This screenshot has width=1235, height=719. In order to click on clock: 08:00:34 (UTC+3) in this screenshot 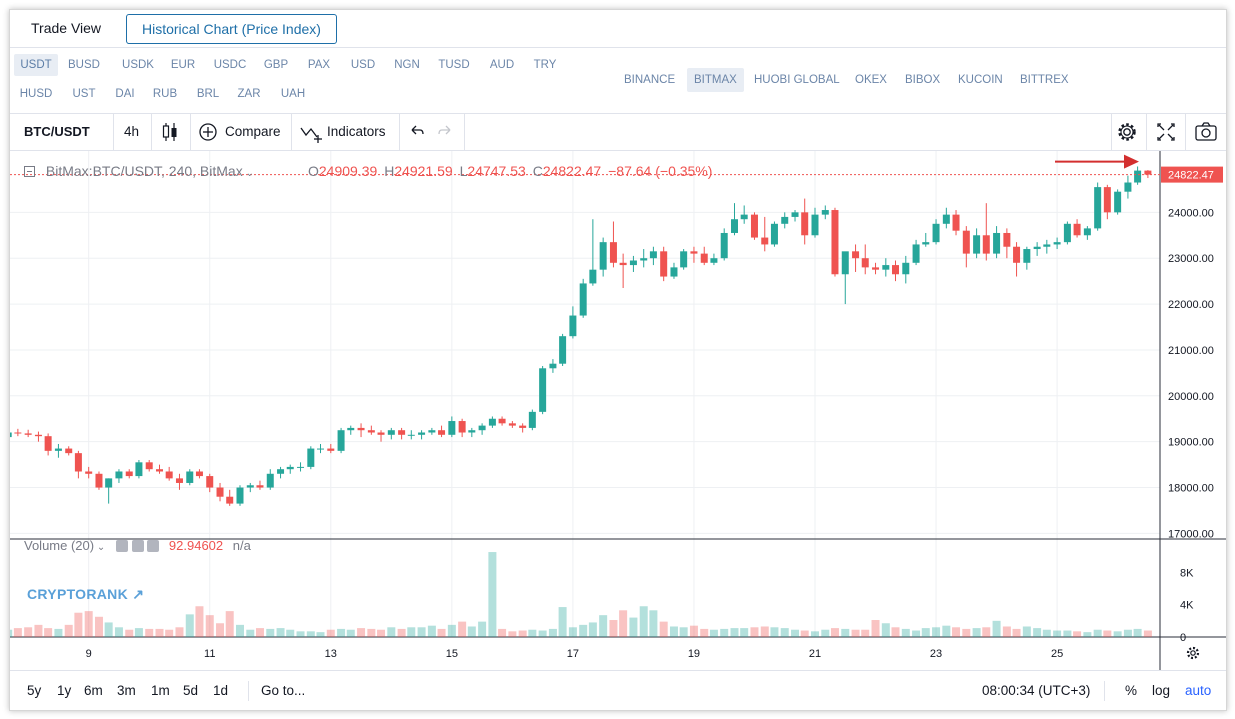, I will do `click(1036, 690)`.